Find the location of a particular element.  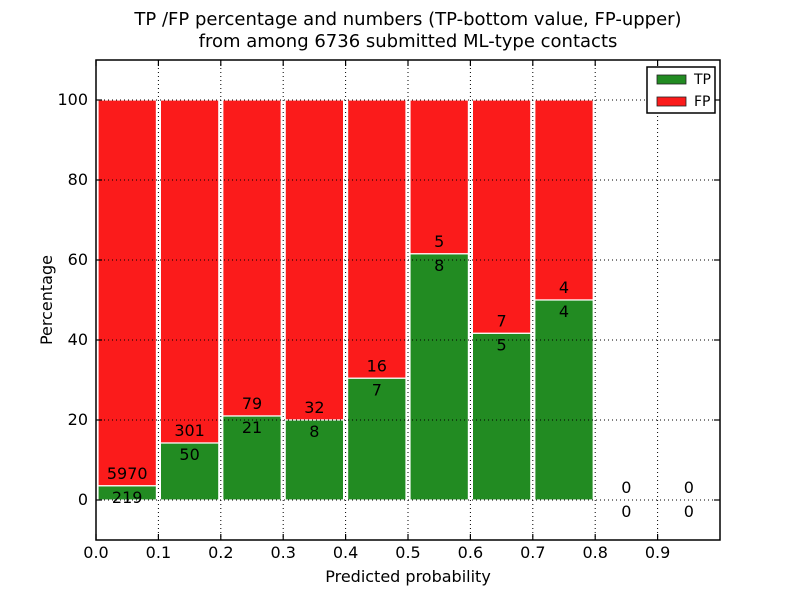

fp-count-label: 5 is located at coordinates (439, 241).